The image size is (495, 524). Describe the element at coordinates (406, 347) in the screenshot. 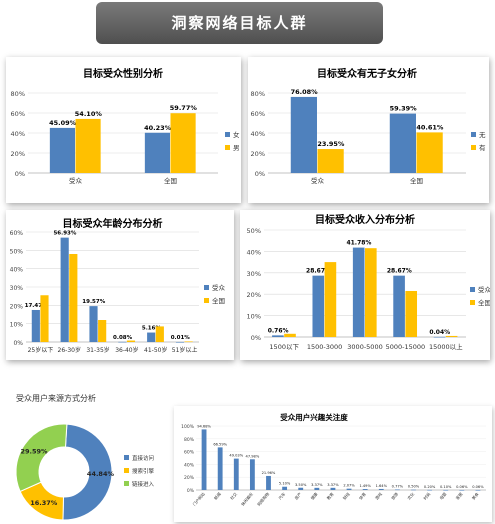

I see `x-tick-label: 5000-15000` at that location.